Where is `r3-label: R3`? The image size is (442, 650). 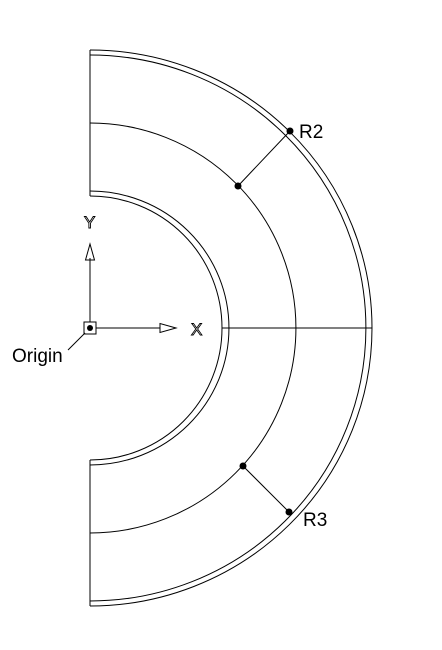 r3-label: R3 is located at coordinates (315, 520).